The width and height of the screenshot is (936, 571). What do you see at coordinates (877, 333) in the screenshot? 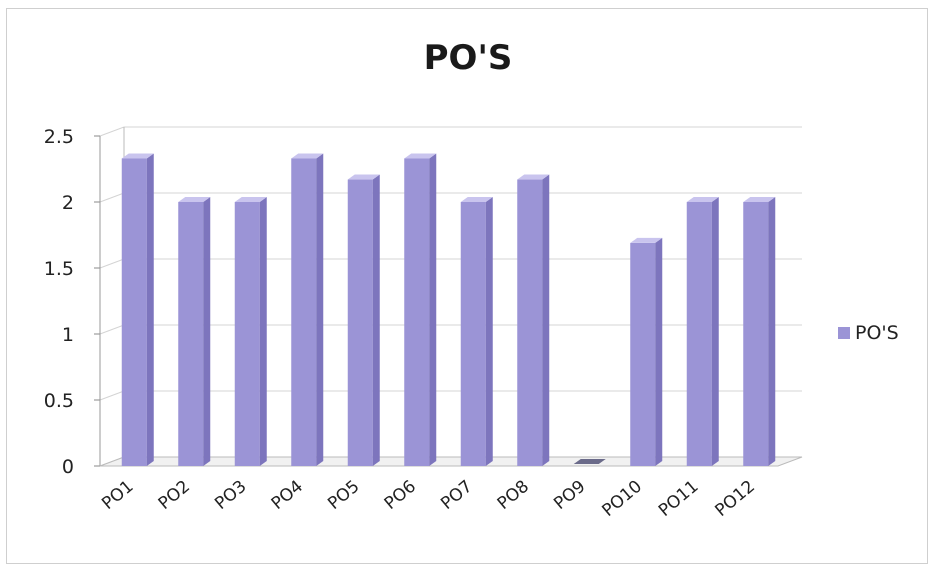
I see `legend-label: PO'S` at bounding box center [877, 333].